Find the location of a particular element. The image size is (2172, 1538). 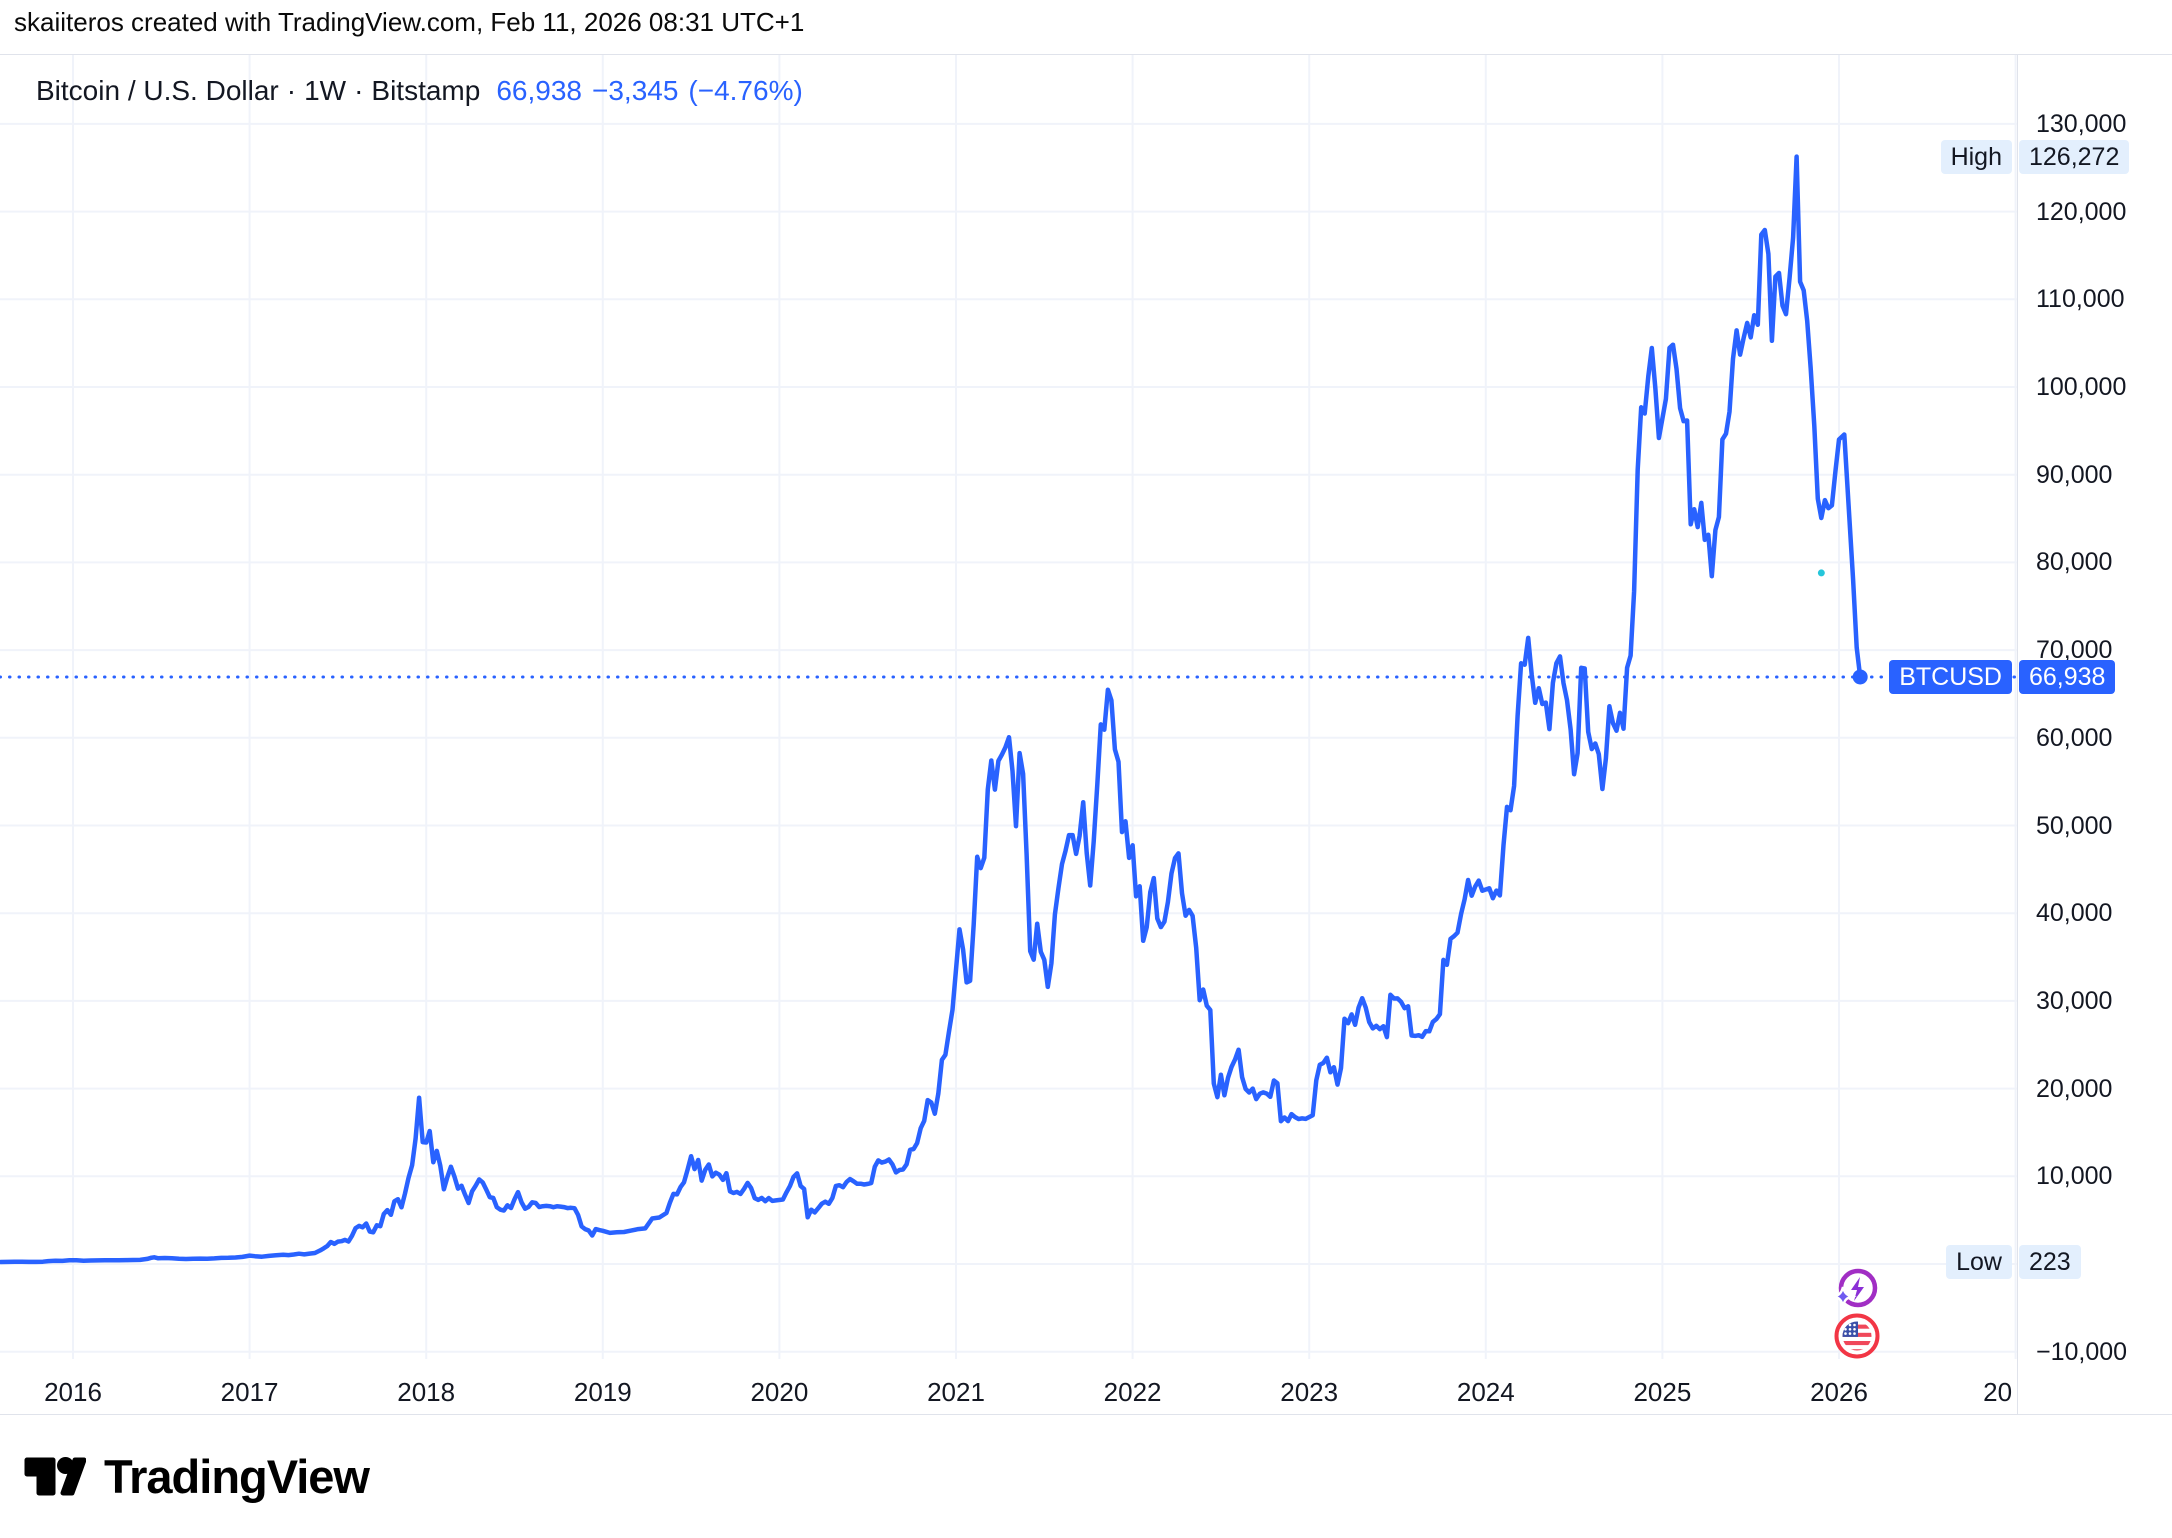

year-tick-label: 2026 is located at coordinates (1839, 1392).